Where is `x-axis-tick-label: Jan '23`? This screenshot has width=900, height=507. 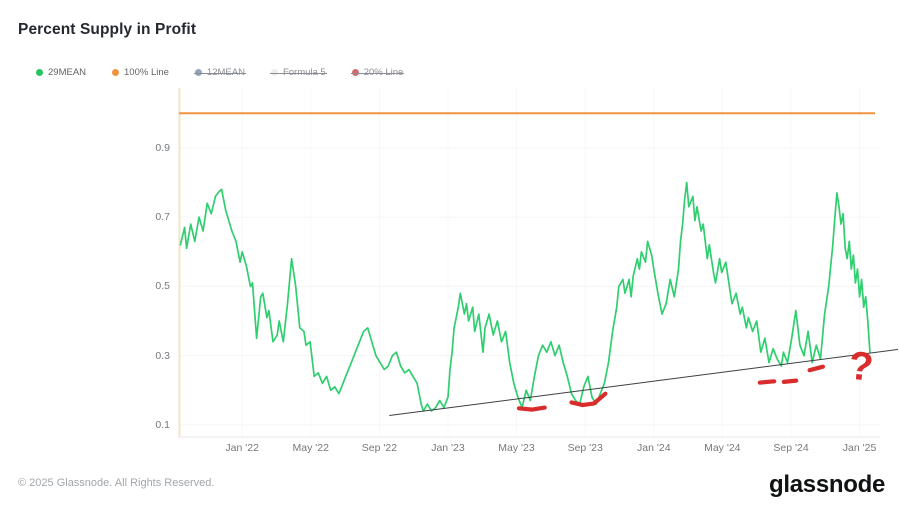
x-axis-tick-label: Jan '23 is located at coordinates (448, 448).